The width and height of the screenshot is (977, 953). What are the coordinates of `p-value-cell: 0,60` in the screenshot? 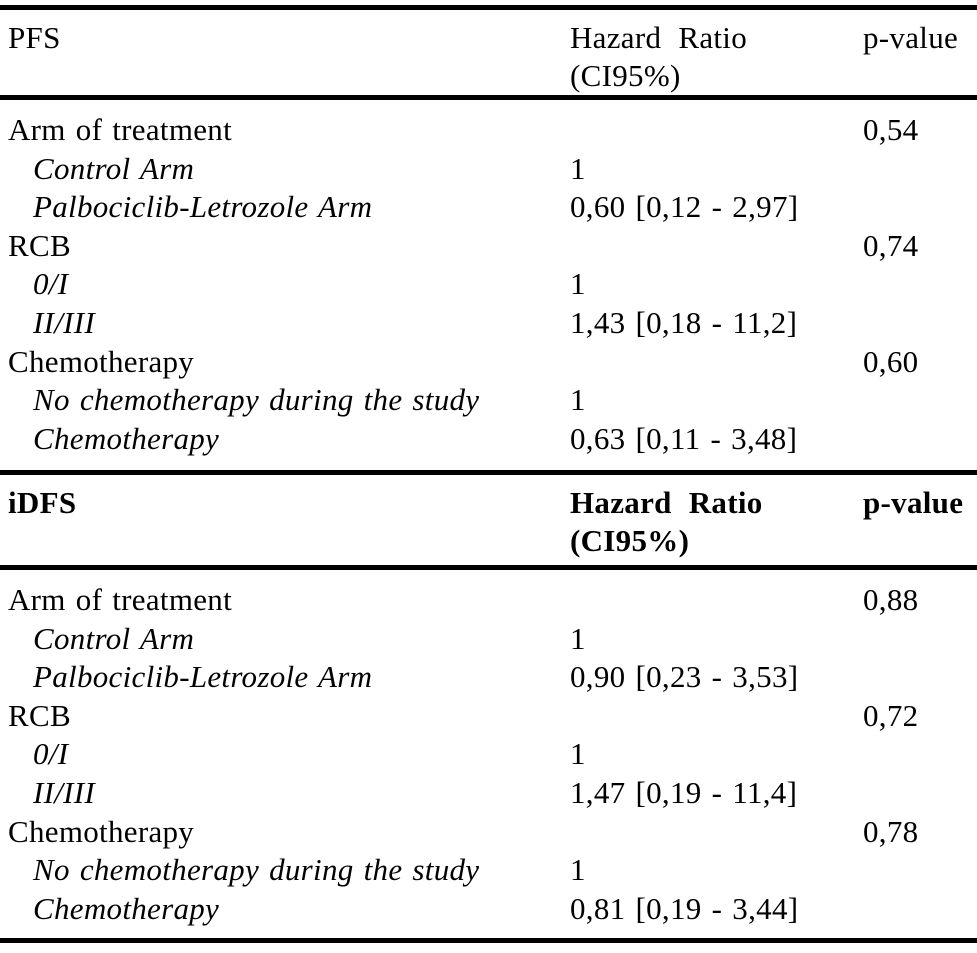 It's located at (891, 361).